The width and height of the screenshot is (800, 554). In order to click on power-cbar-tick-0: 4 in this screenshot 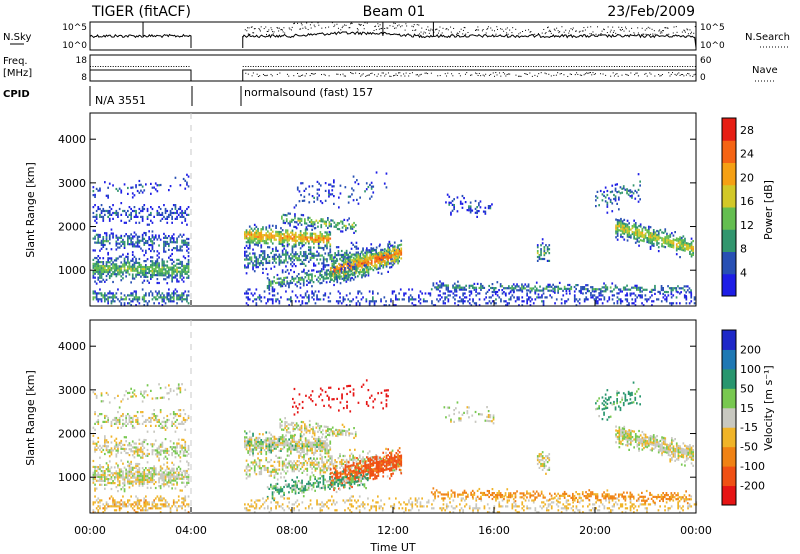, I will do `click(743, 272)`.